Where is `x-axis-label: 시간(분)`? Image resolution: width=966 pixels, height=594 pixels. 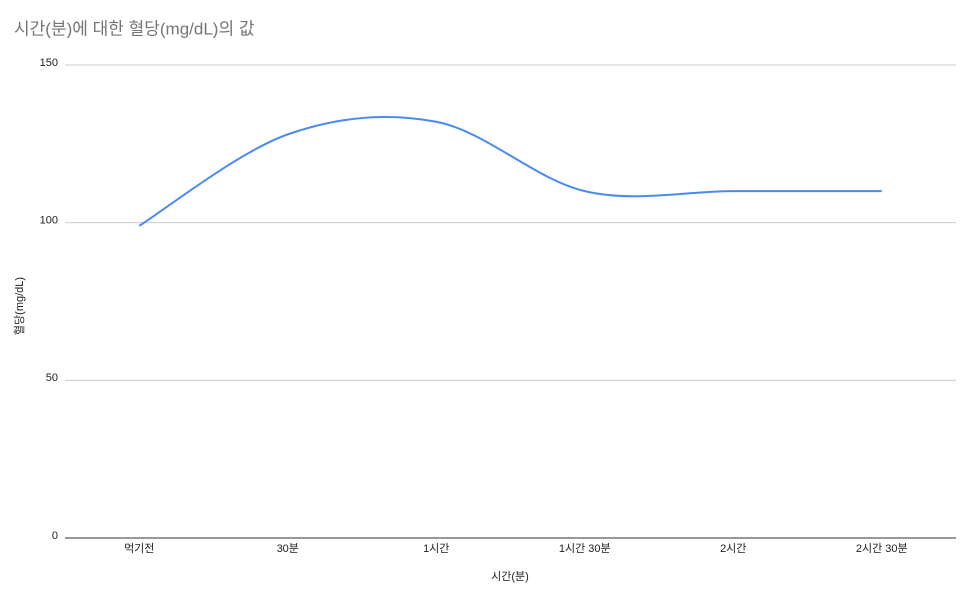 x-axis-label: 시간(분) is located at coordinates (510, 576).